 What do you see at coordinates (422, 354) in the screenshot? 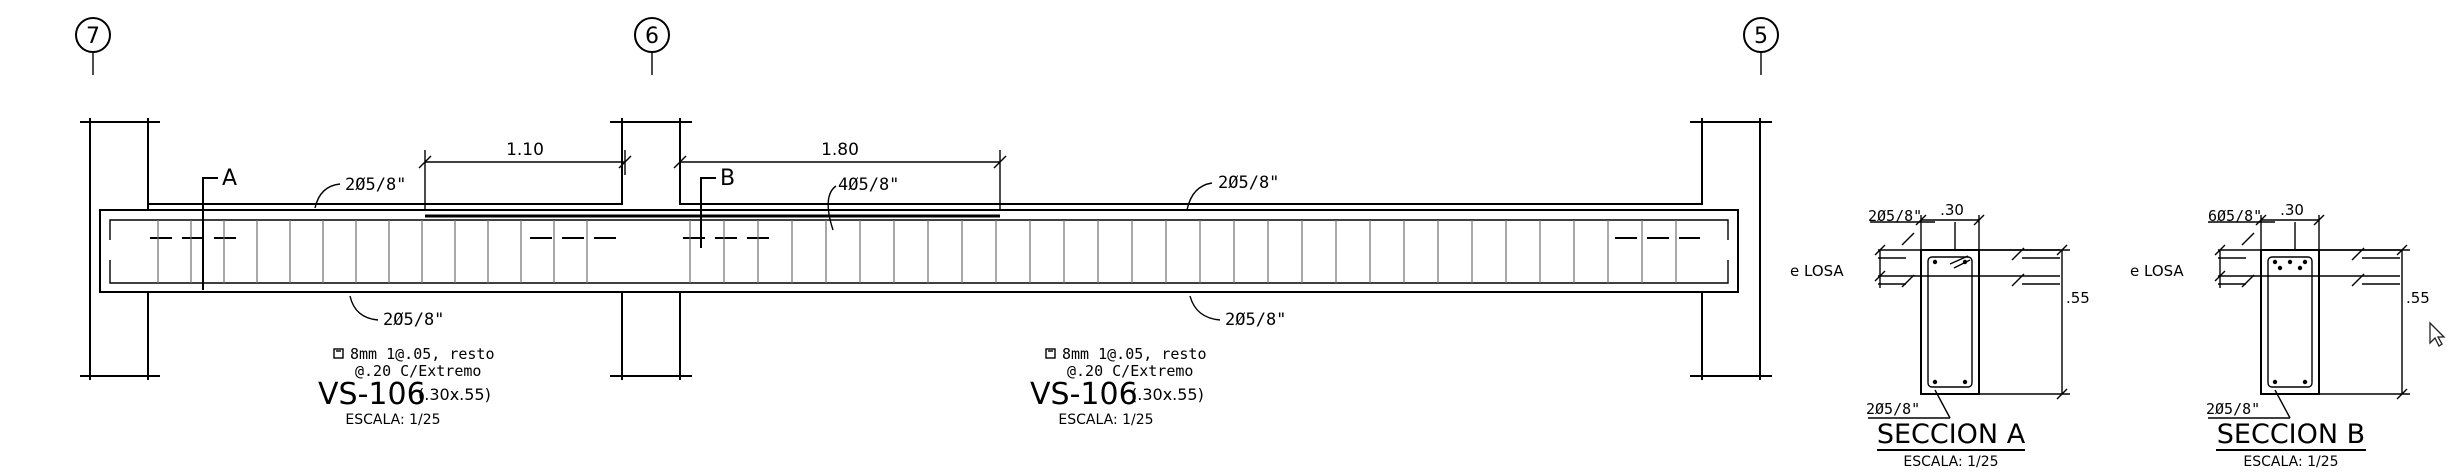
I see `beam-note-left-stirrup-1: 8mm 1@.05, resto` at bounding box center [422, 354].